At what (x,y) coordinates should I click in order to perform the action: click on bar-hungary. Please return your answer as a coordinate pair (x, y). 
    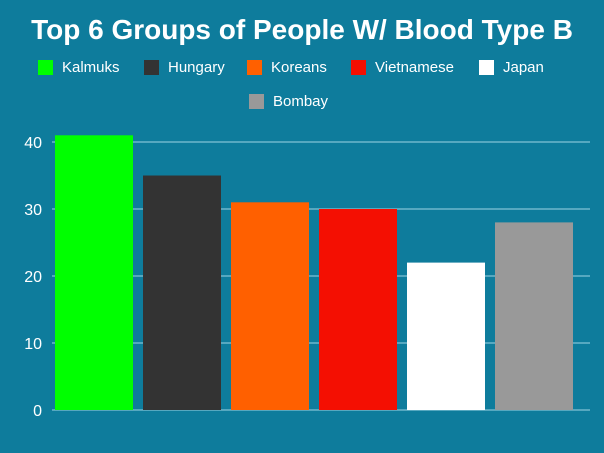
    Looking at the image, I should click on (182, 292).